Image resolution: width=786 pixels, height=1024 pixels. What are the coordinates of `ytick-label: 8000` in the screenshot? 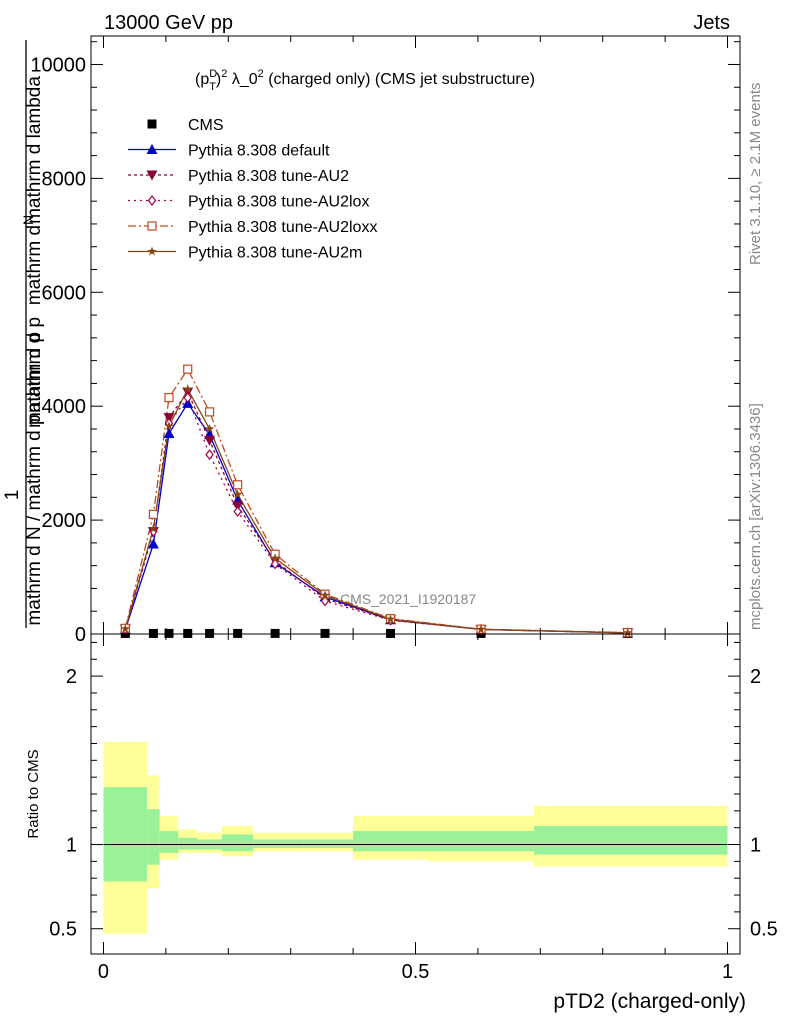 It's located at (64, 179).